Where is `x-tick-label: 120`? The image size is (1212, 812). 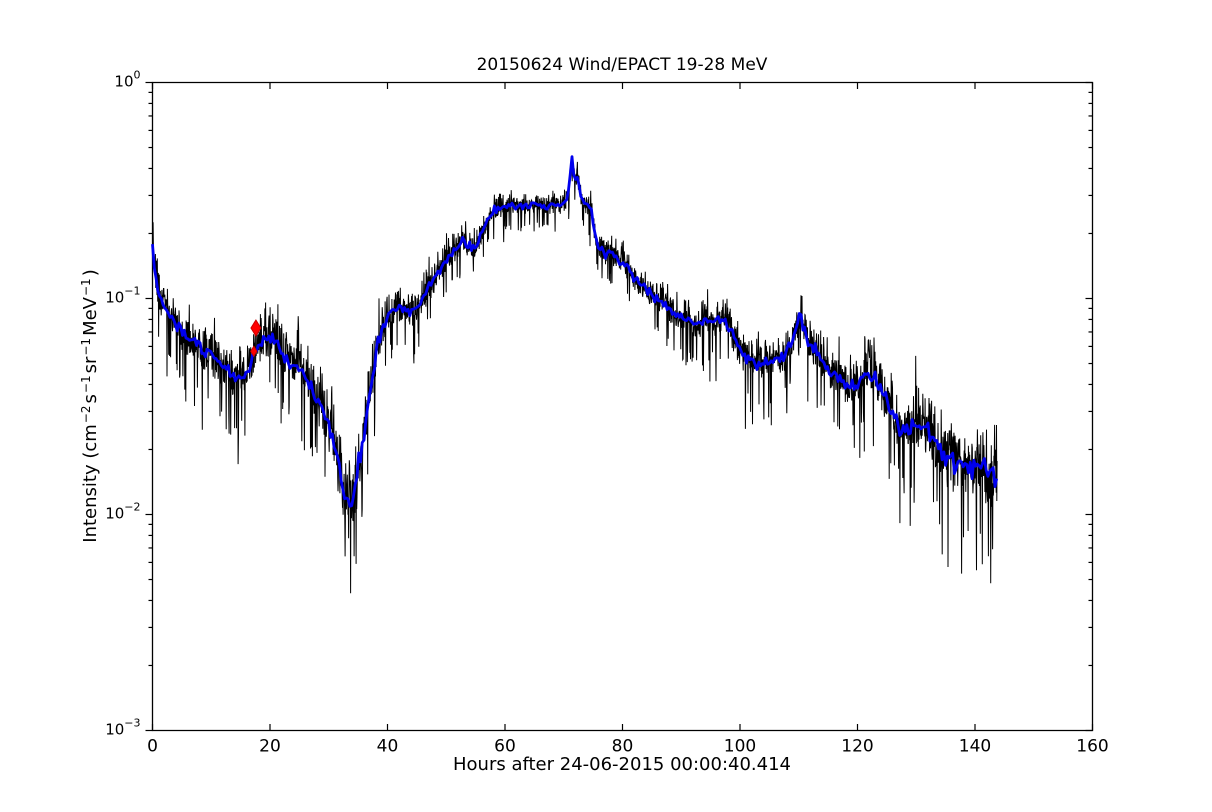 x-tick-label: 120 is located at coordinates (857, 747).